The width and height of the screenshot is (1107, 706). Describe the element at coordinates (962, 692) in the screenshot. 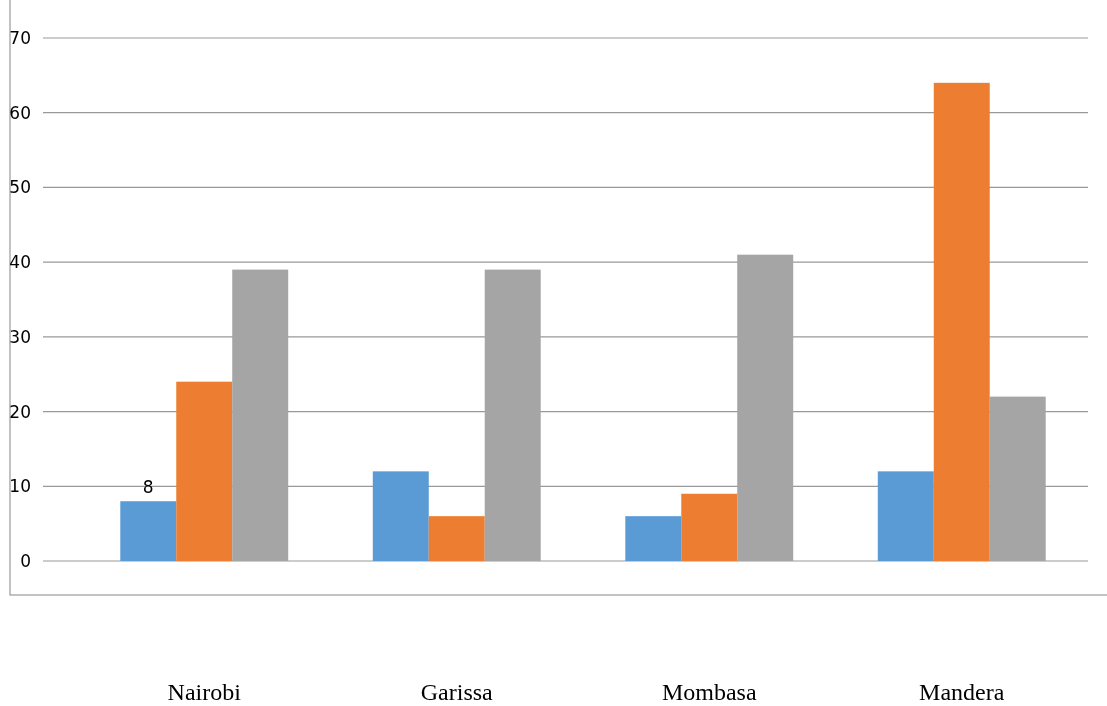

I see `x-tick-label: Mandera` at that location.